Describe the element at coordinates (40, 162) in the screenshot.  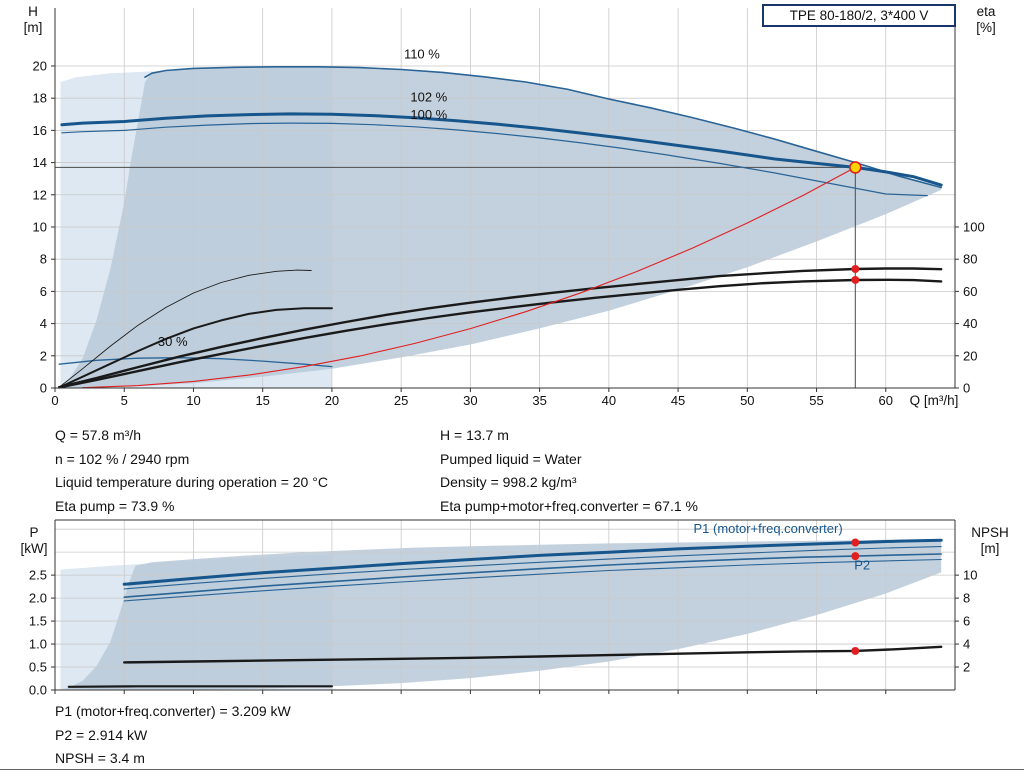
I see `y-tick-label-left: 14` at that location.